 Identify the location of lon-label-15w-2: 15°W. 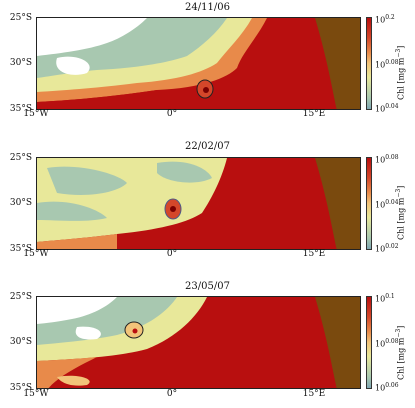
(36, 254).